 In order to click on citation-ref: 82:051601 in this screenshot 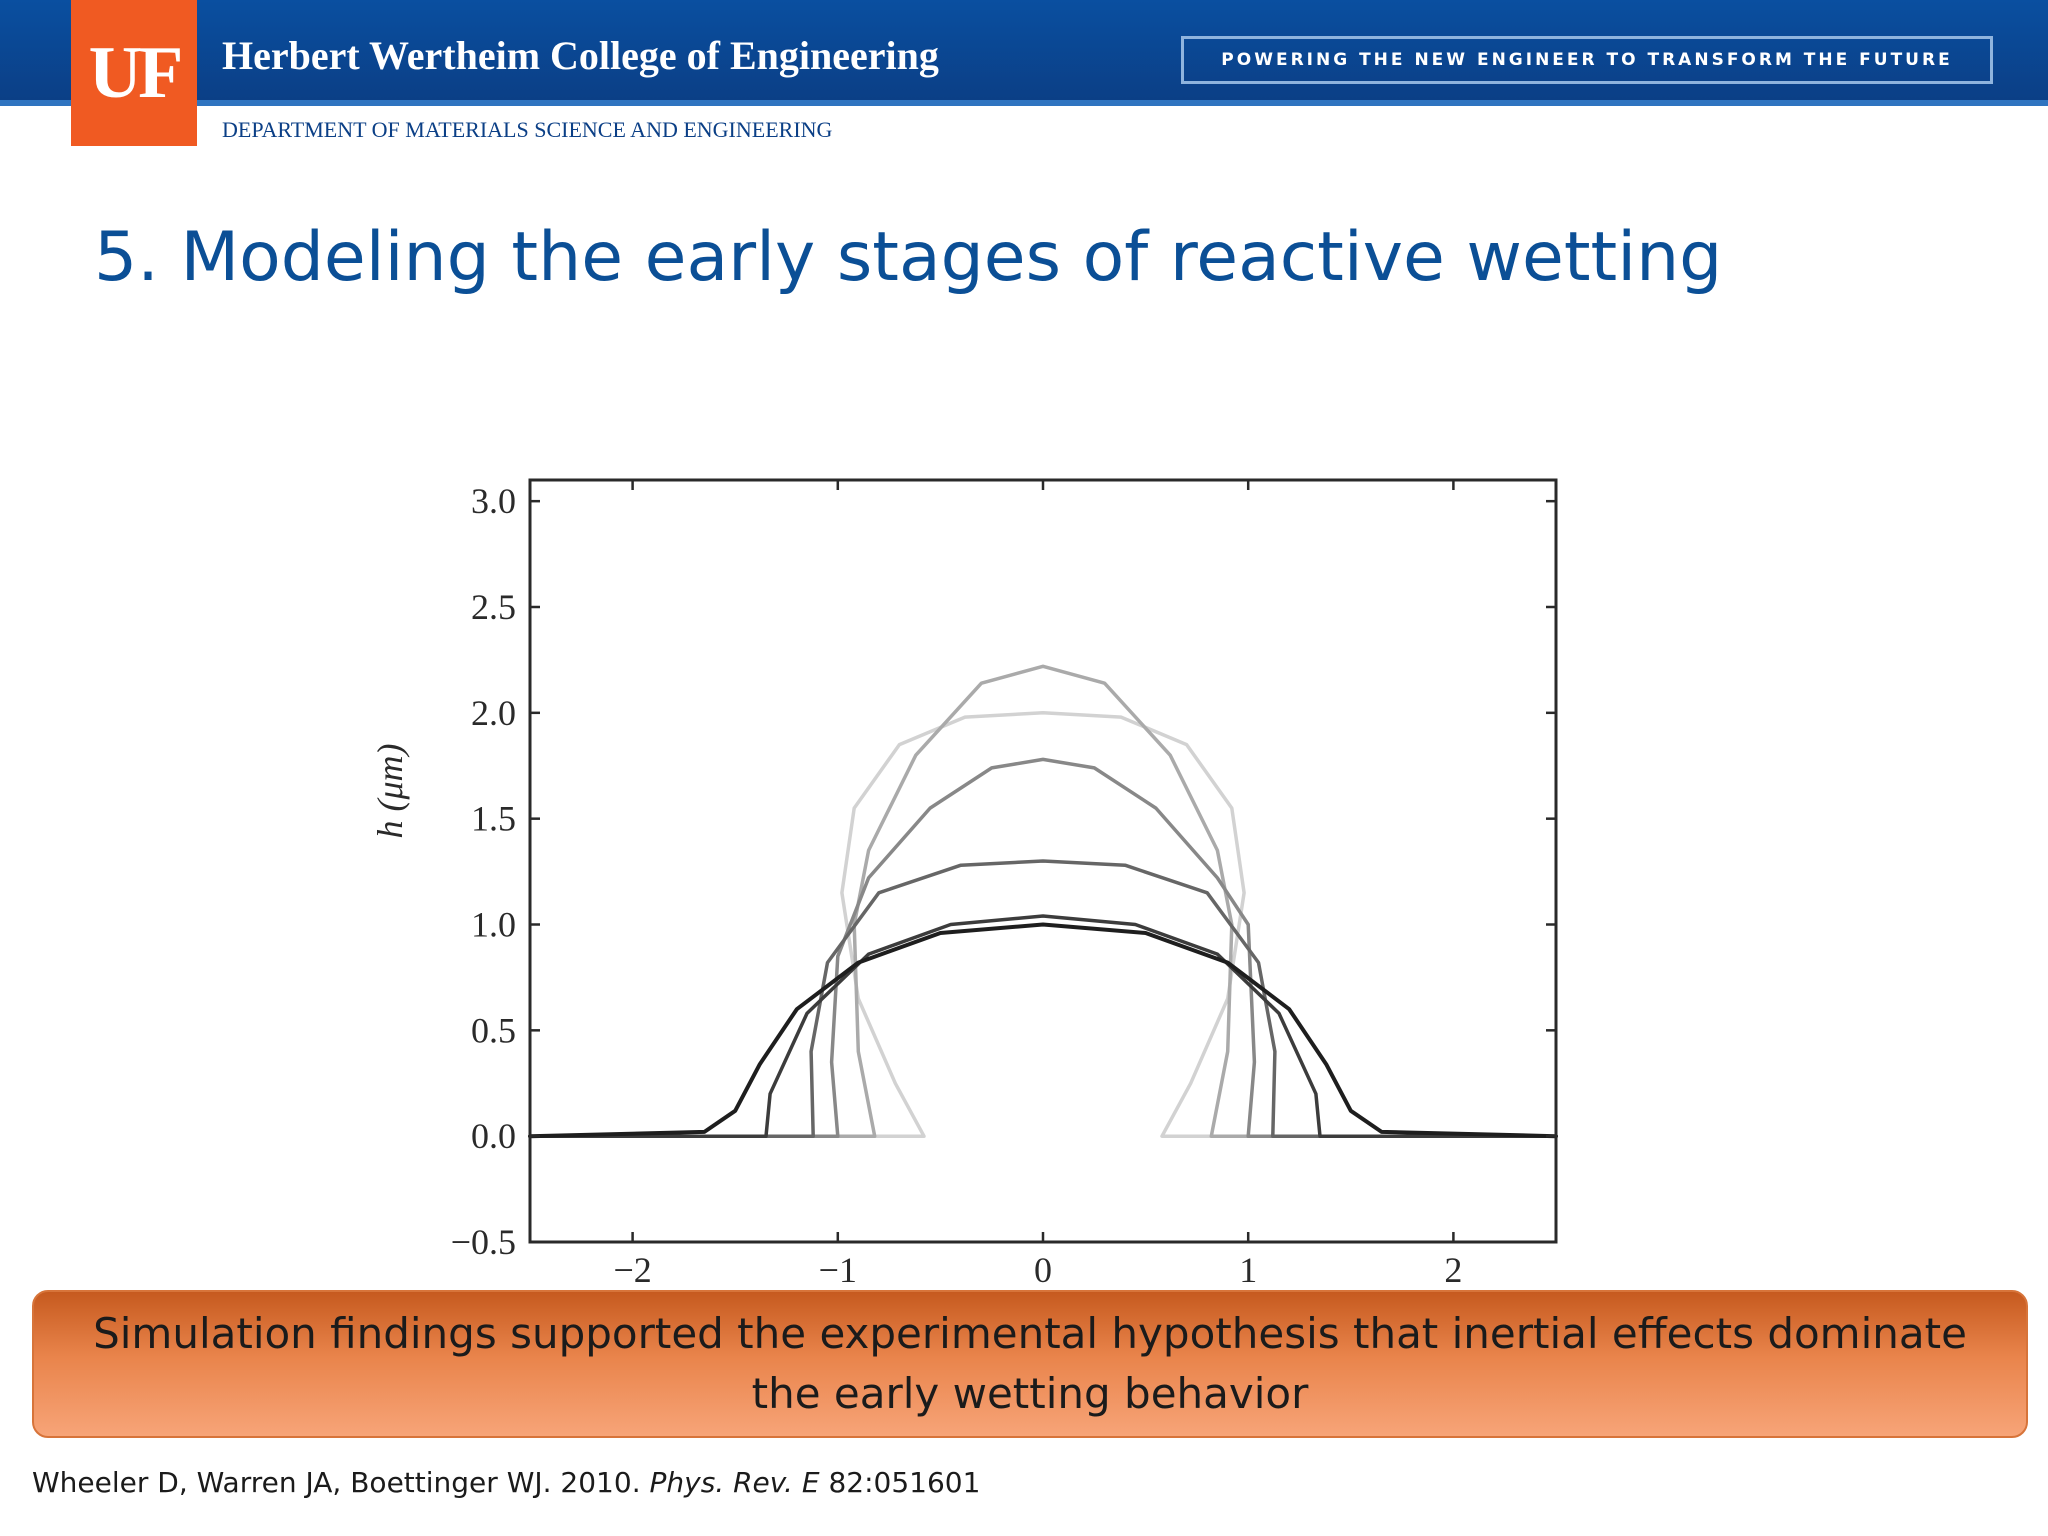, I will do `click(904, 1482)`.